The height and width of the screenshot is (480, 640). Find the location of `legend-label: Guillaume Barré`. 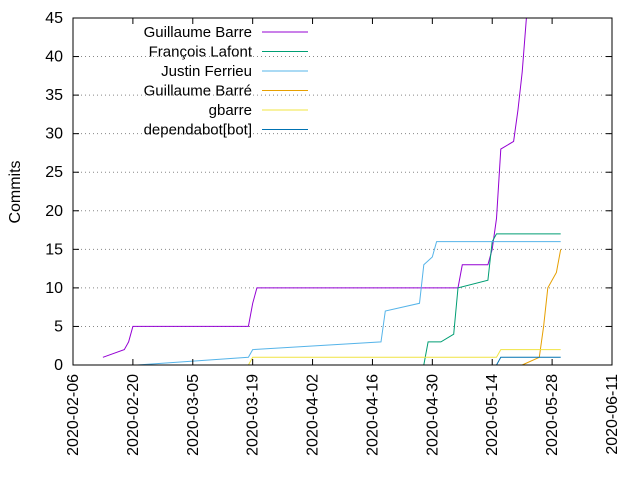

legend-label: Guillaume Barré is located at coordinates (198, 91).